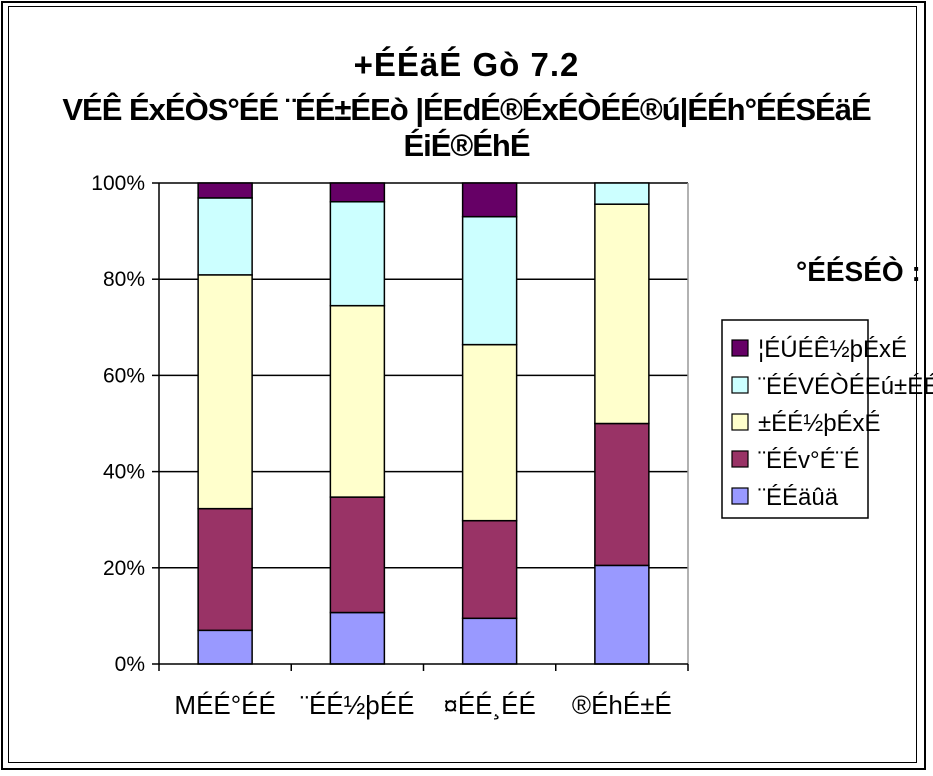 Image resolution: width=933 pixels, height=776 pixels. I want to click on y-tick-label: 80%, so click(124, 279).